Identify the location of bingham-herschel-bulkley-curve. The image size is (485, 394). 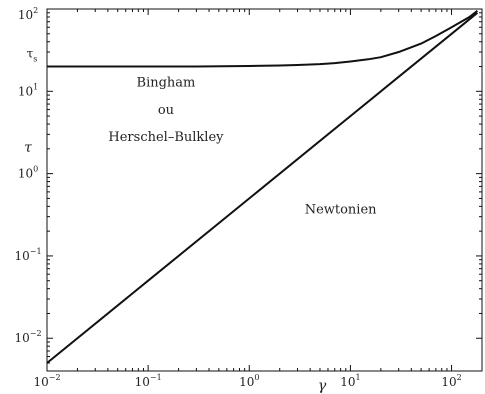
(263, 39).